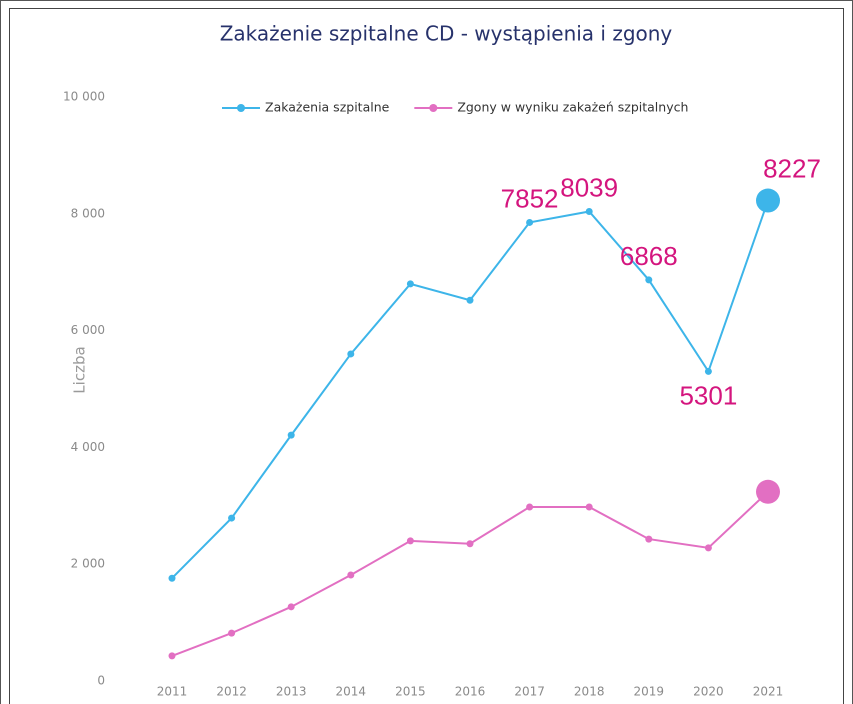 Image resolution: width=853 pixels, height=704 pixels. I want to click on x-tick-label: 2018, so click(589, 692).